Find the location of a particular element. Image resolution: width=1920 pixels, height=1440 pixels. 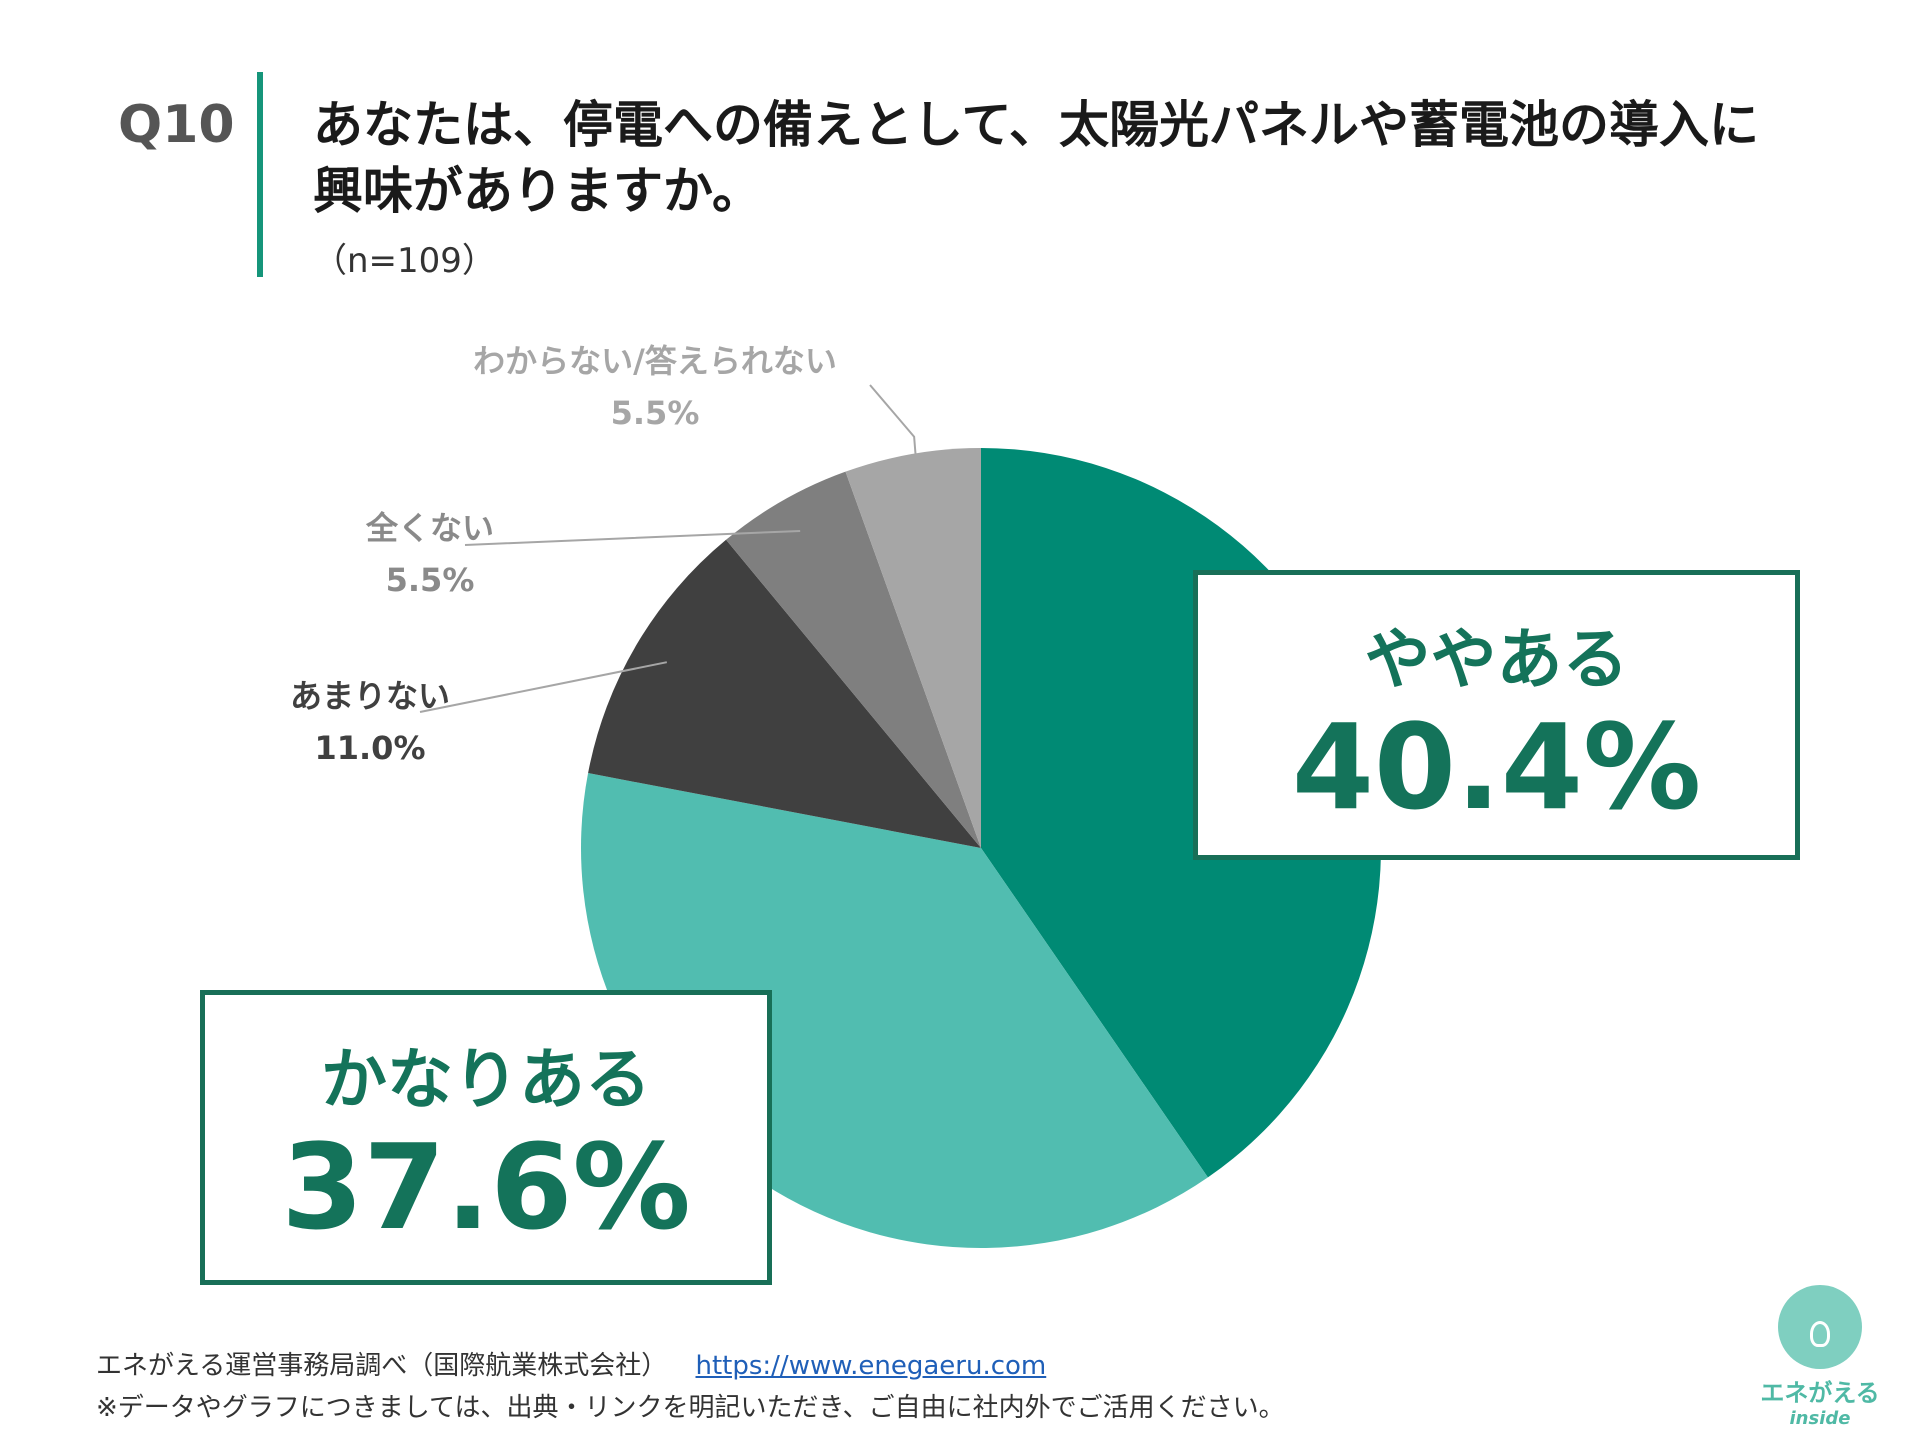

slice-amarinai is located at coordinates (784, 693).